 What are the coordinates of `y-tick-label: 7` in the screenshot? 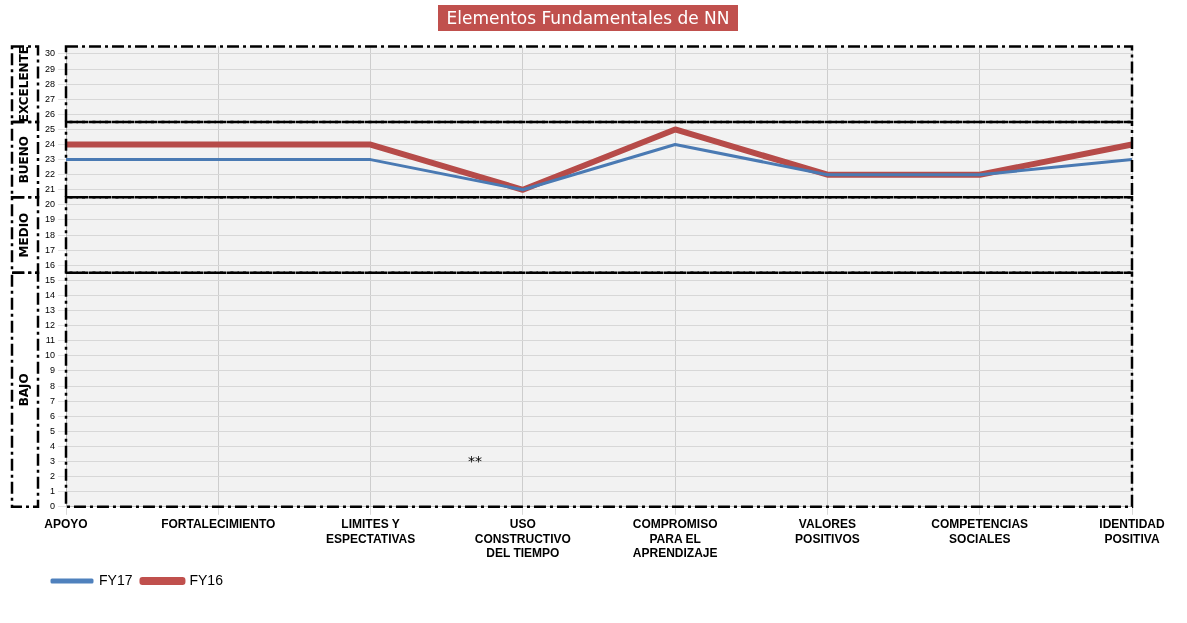 It's located at (53, 400).